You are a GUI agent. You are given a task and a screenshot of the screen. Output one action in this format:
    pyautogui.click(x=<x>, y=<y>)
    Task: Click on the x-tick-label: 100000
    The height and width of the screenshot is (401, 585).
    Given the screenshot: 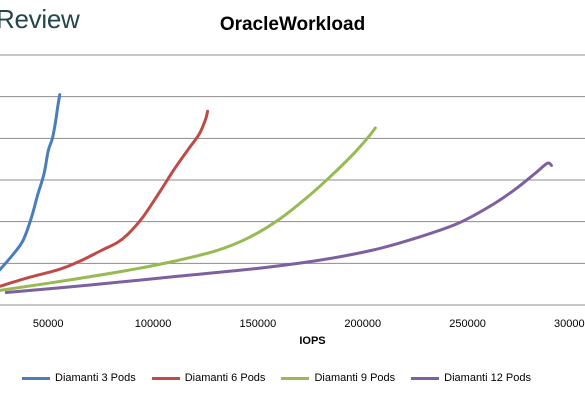 What is the action you would take?
    pyautogui.click(x=153, y=324)
    